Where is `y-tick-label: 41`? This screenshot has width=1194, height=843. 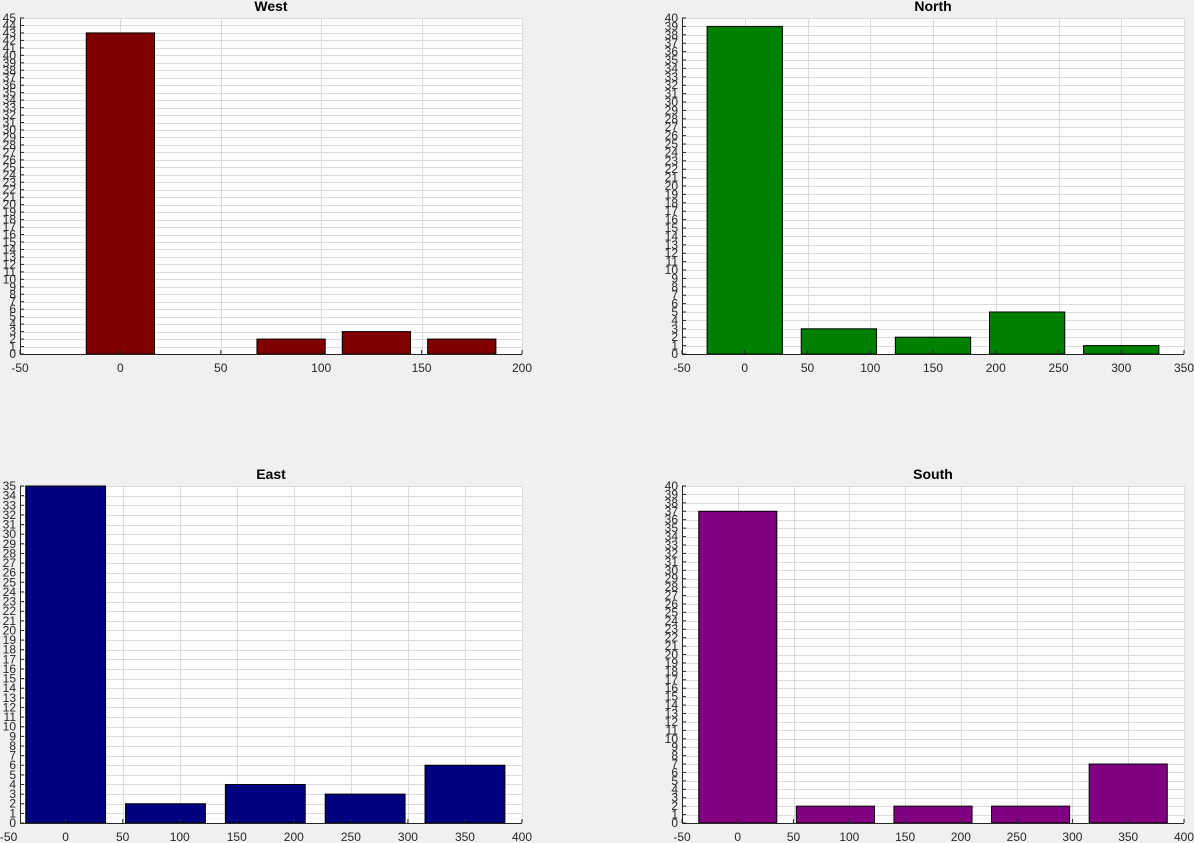 y-tick-label: 41 is located at coordinates (10, 48).